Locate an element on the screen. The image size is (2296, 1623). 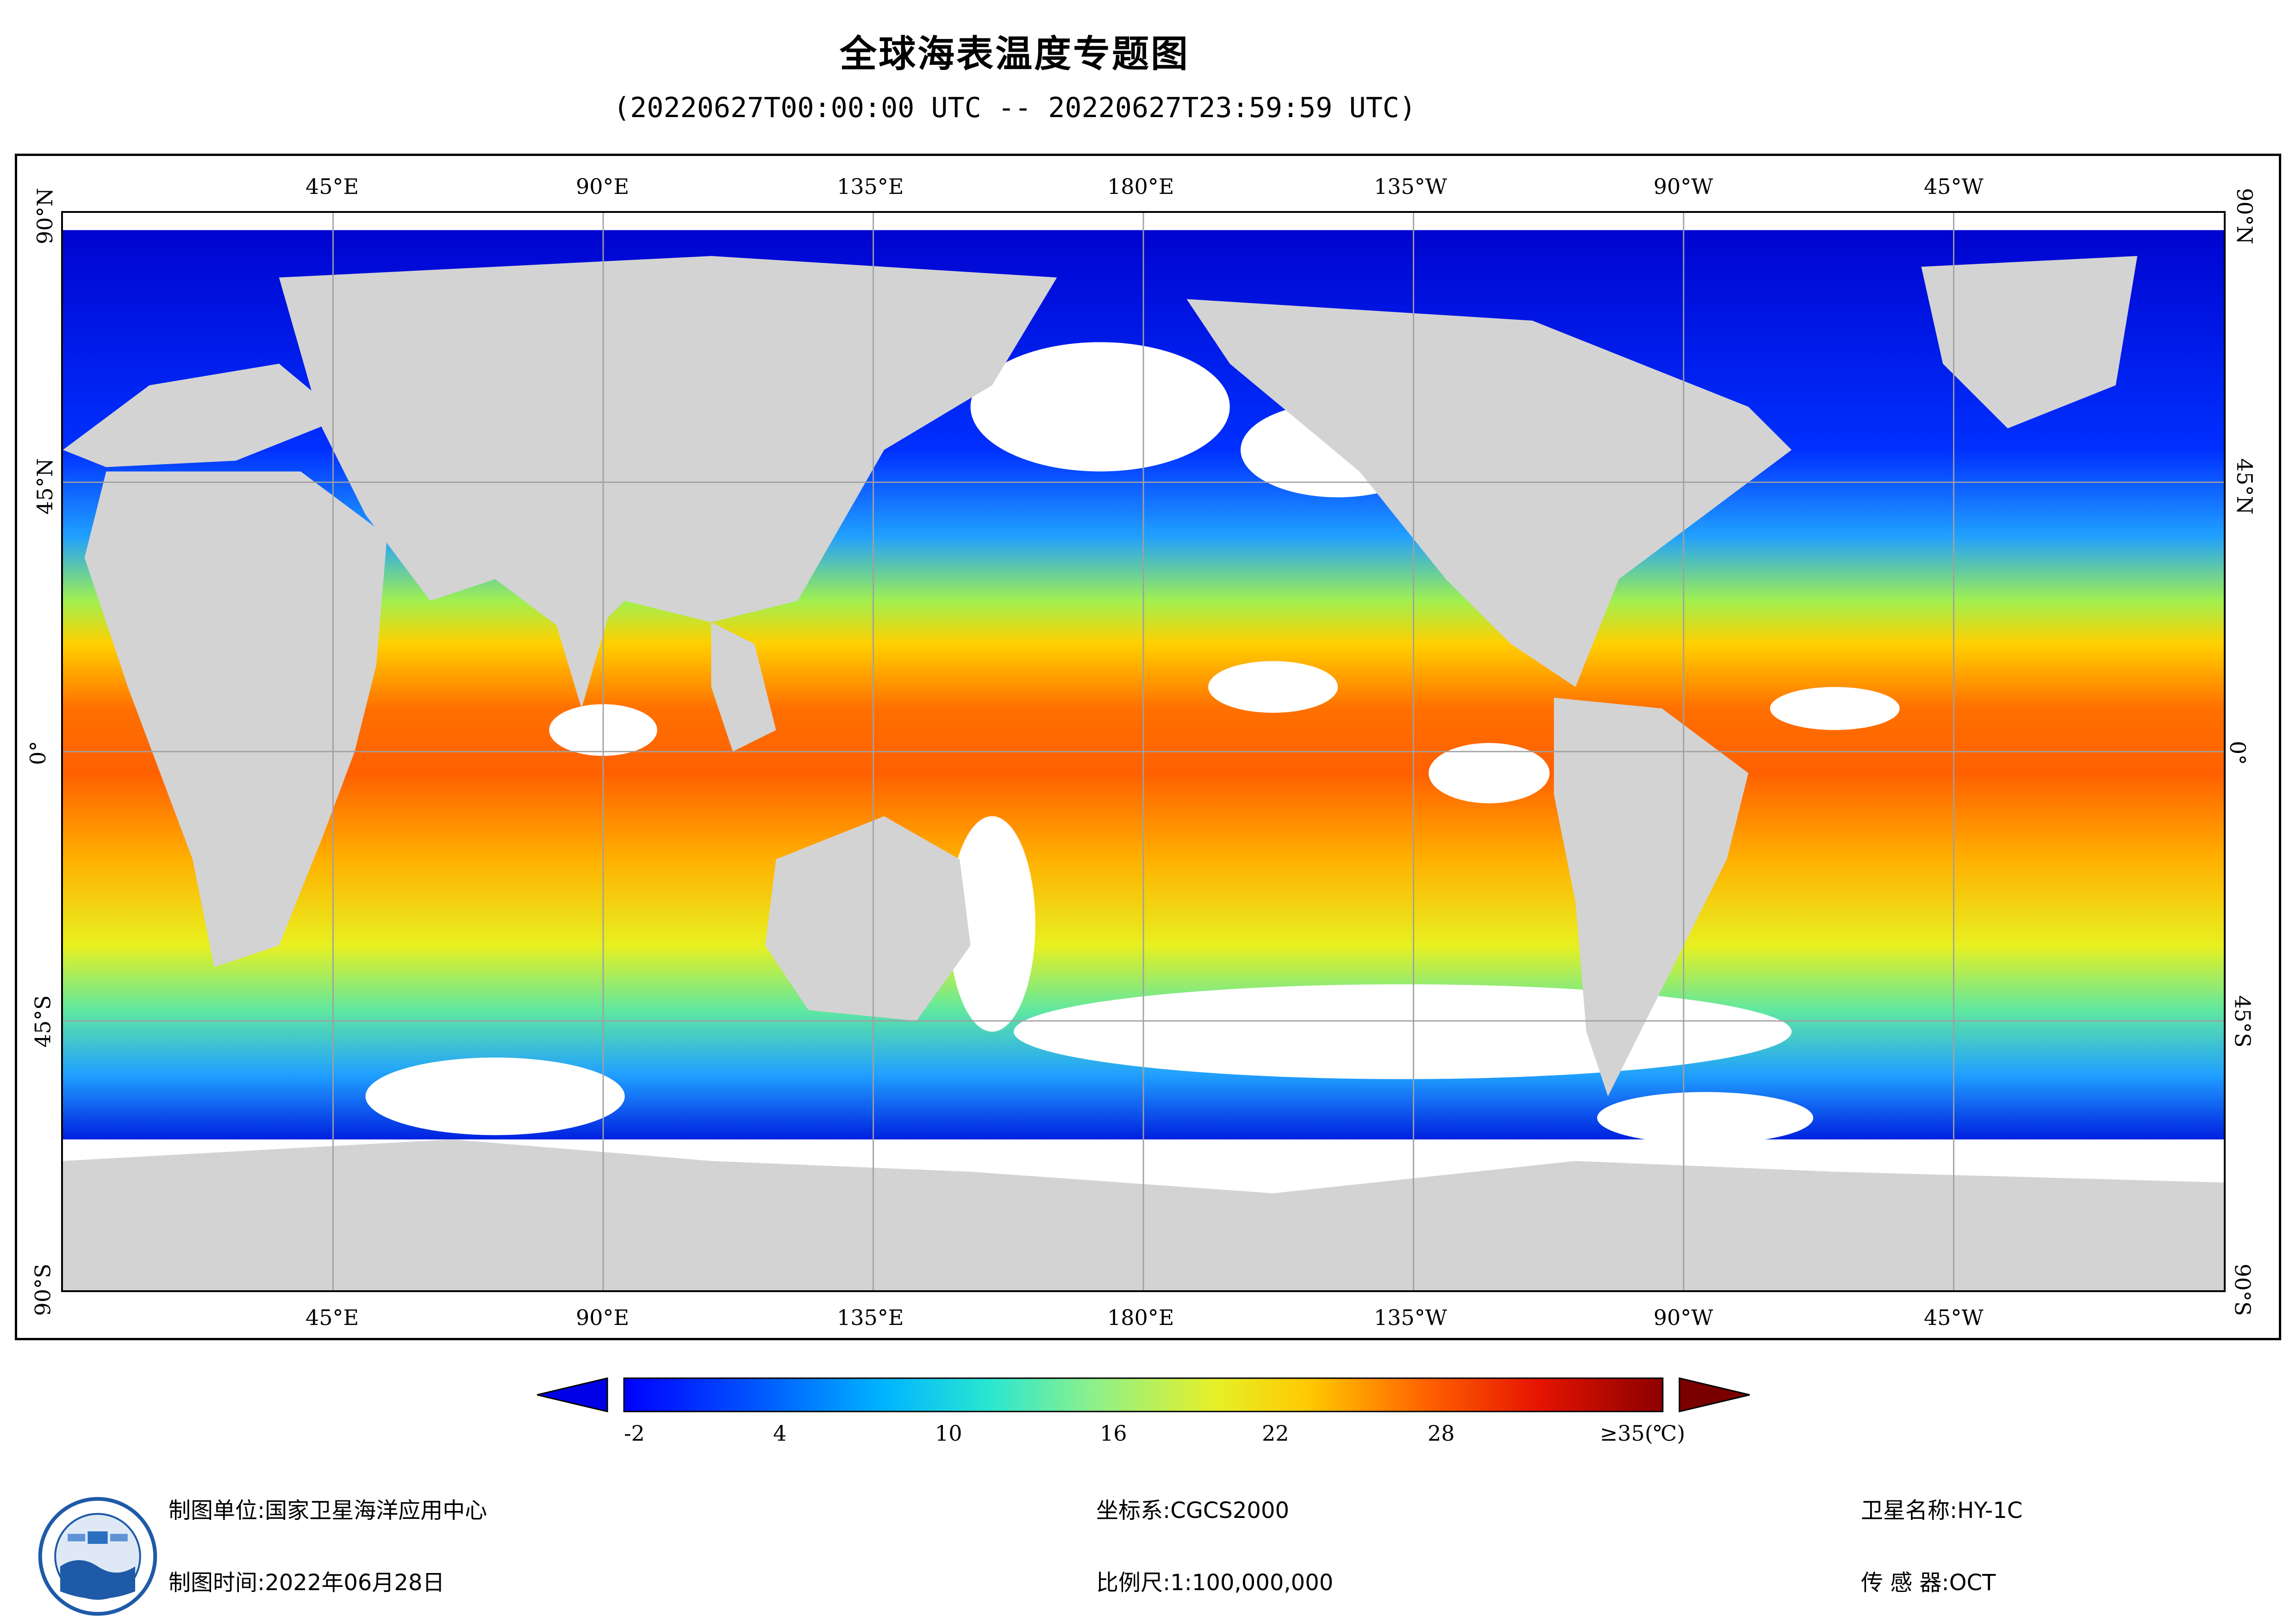
lon-tick-top: 135°W is located at coordinates (1410, 186).